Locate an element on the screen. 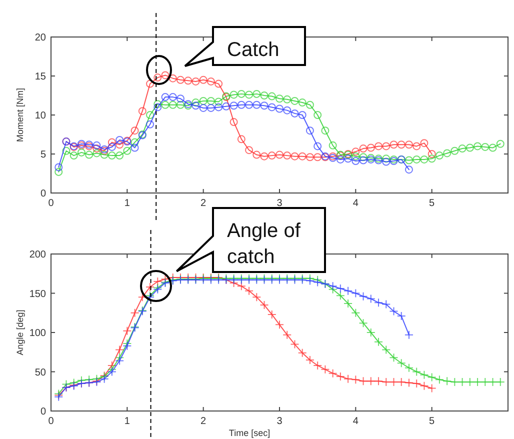  y-tick-label: 200 is located at coordinates (37, 255).